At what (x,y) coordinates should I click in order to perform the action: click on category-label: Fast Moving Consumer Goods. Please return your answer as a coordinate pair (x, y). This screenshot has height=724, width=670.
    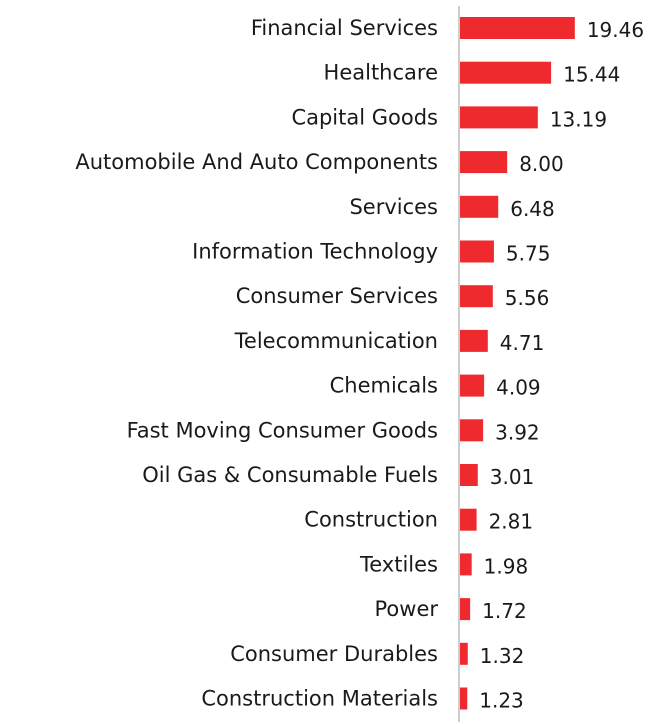
    Looking at the image, I should click on (282, 430).